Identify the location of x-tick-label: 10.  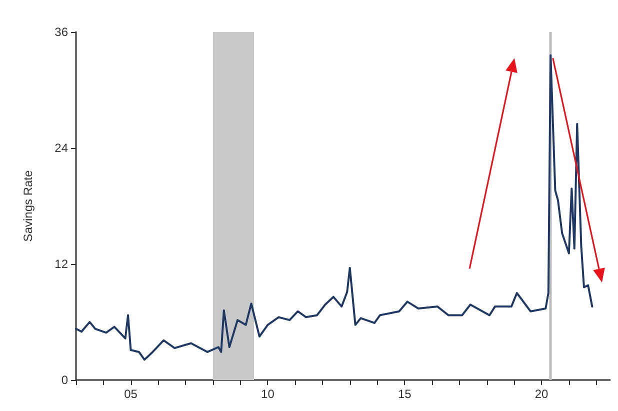
(268, 394).